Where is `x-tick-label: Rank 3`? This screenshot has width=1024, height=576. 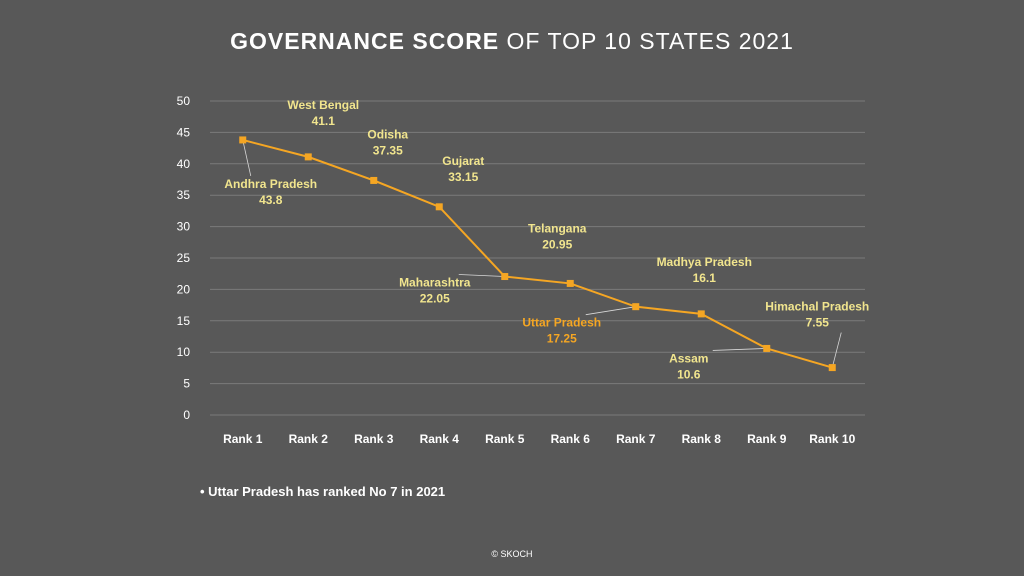 x-tick-label: Rank 3 is located at coordinates (374, 439).